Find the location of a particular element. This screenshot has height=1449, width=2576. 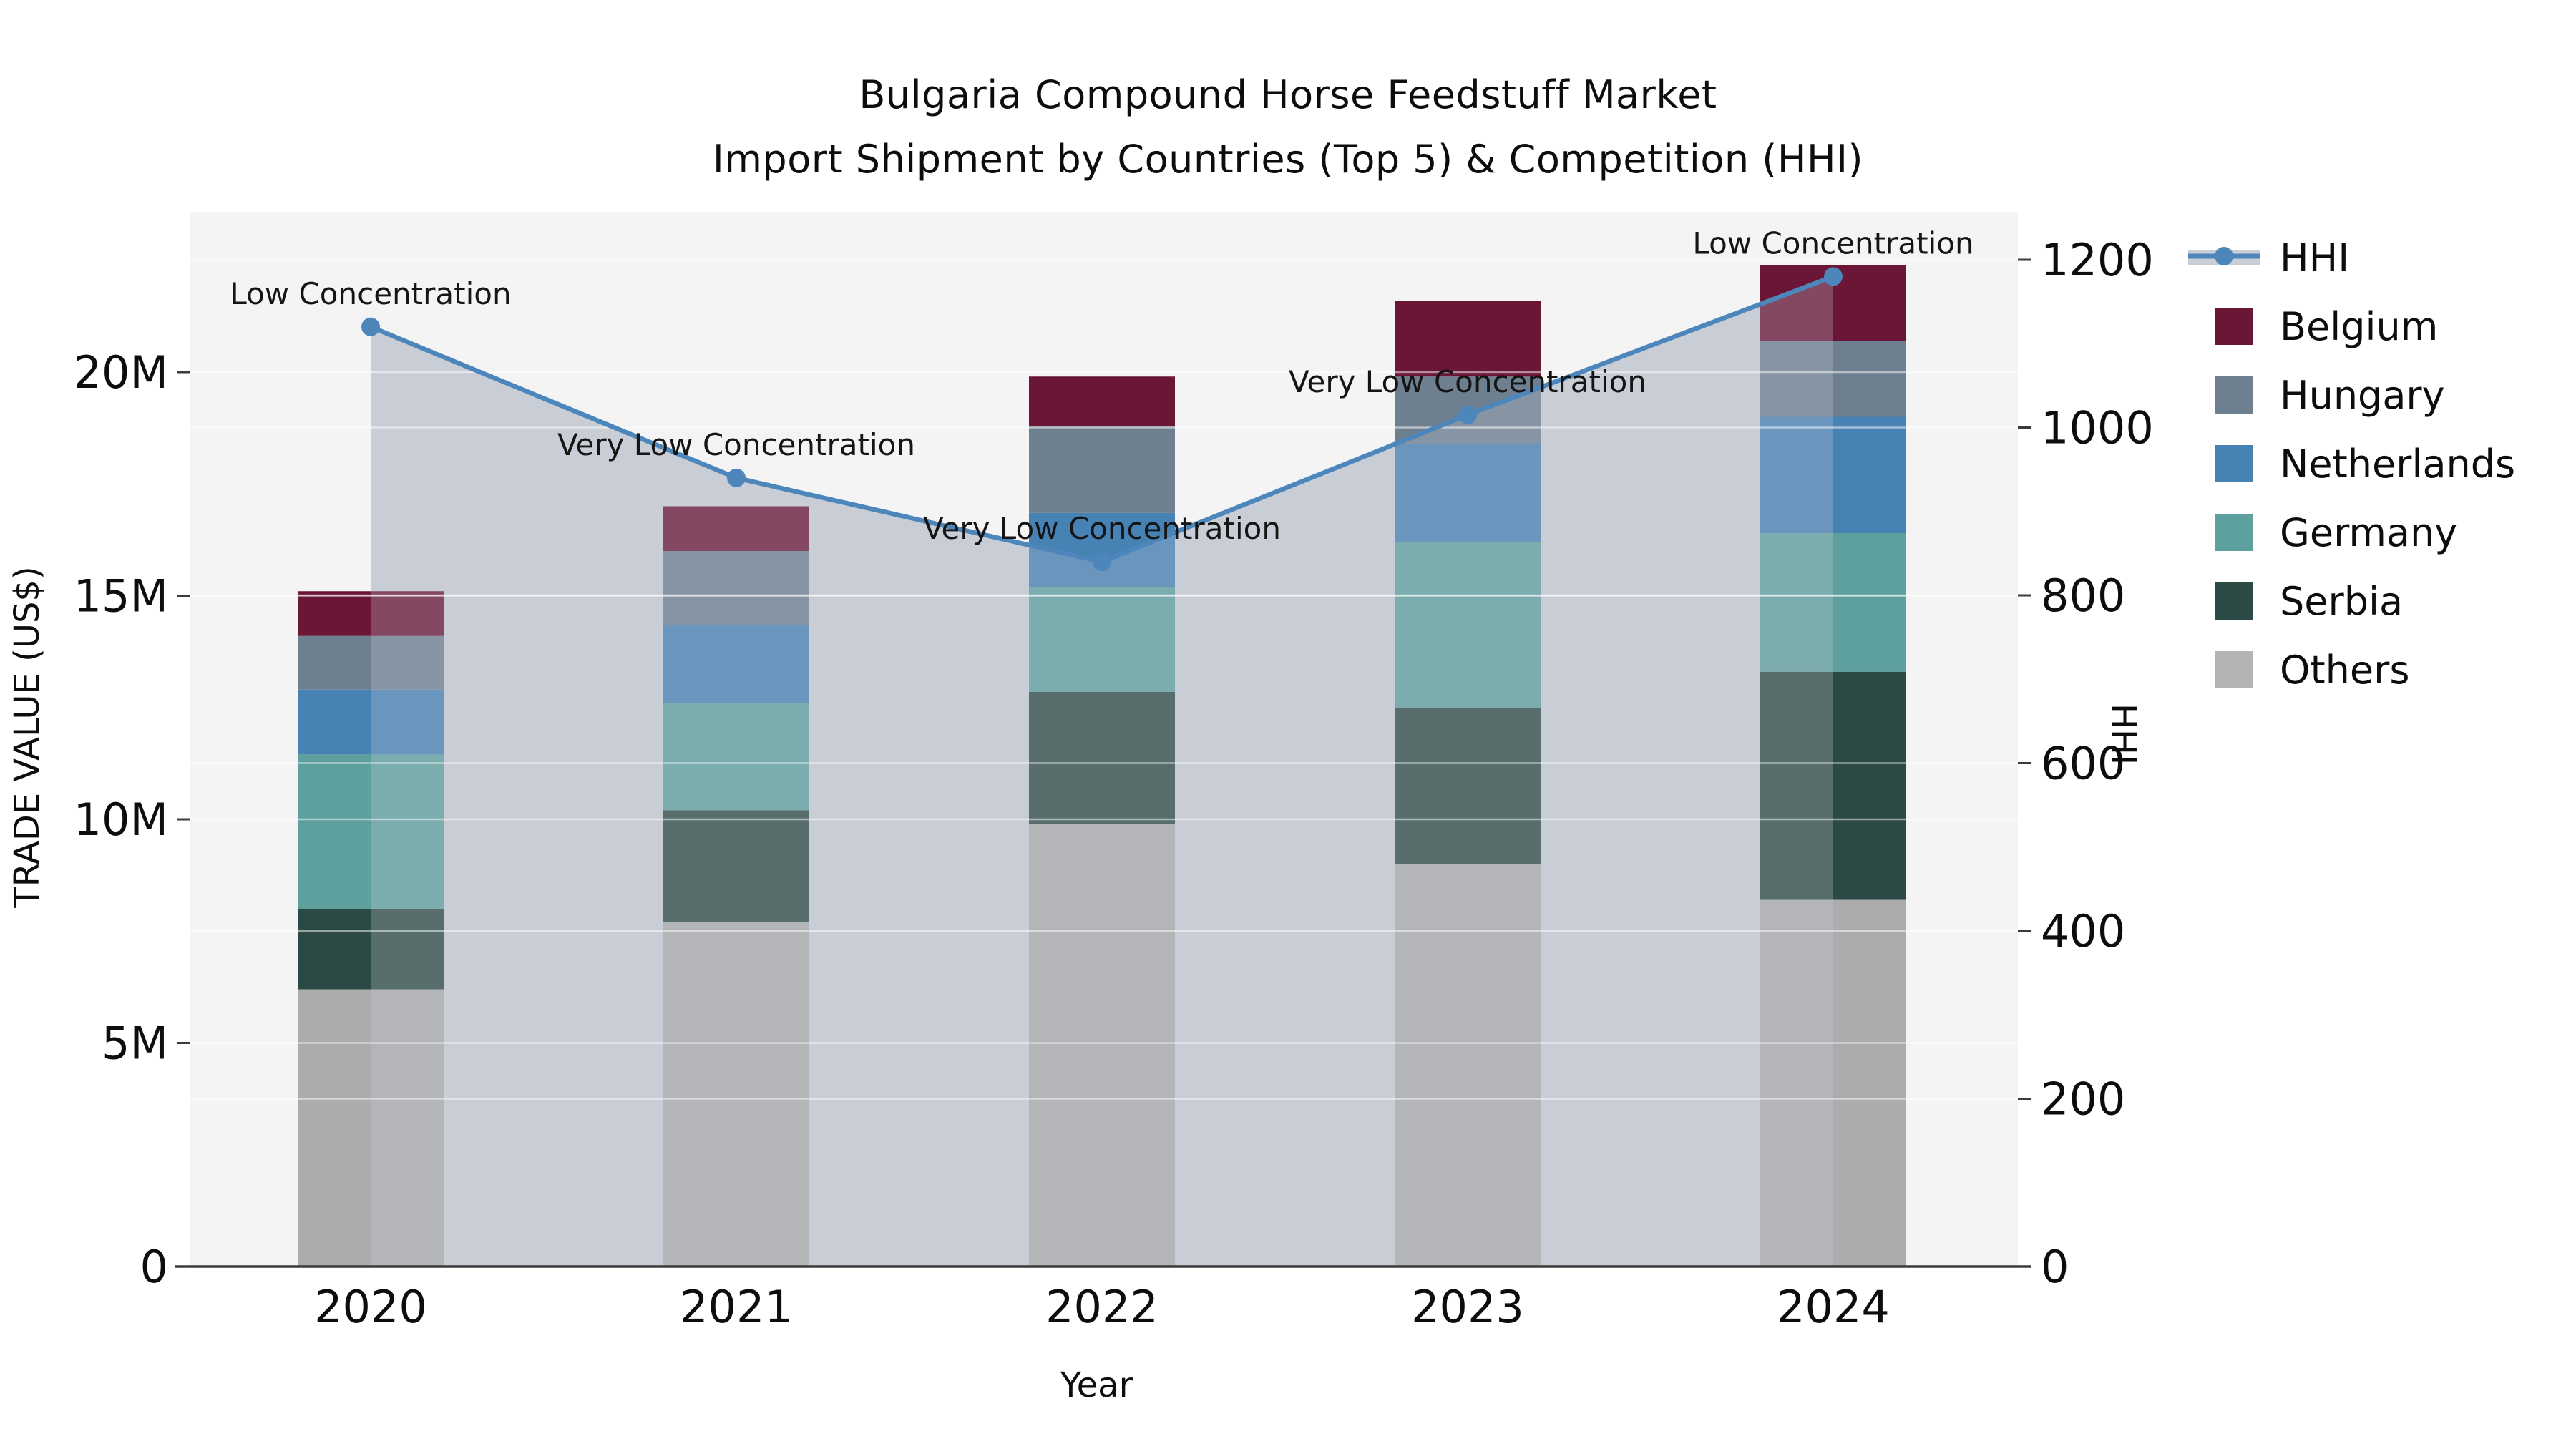

bar-2023-serbia is located at coordinates (1468, 785).